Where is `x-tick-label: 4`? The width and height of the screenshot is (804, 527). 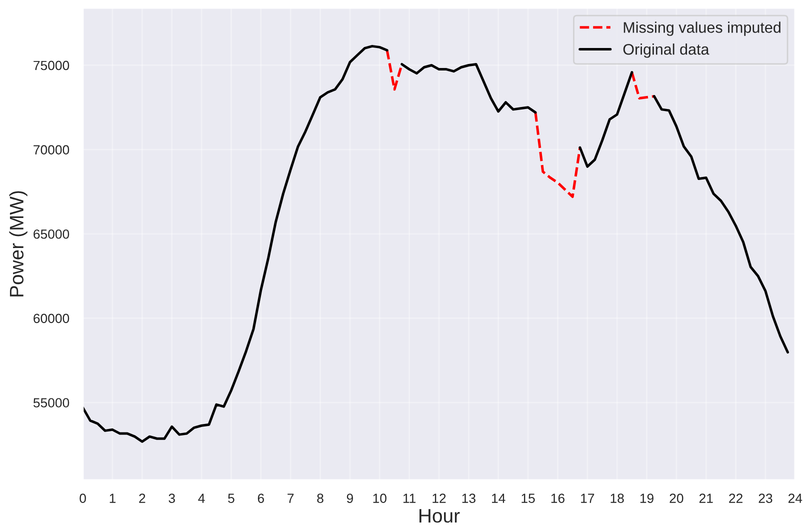
x-tick-label: 4 is located at coordinates (201, 498).